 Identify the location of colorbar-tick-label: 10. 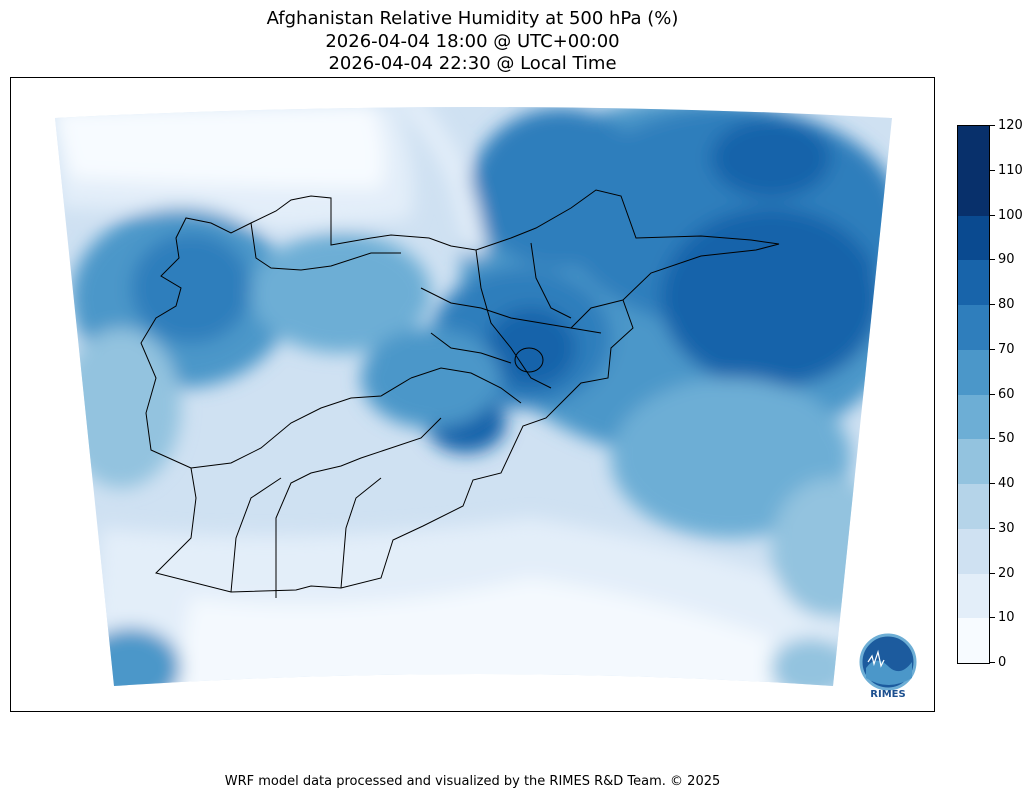
(1002, 617).